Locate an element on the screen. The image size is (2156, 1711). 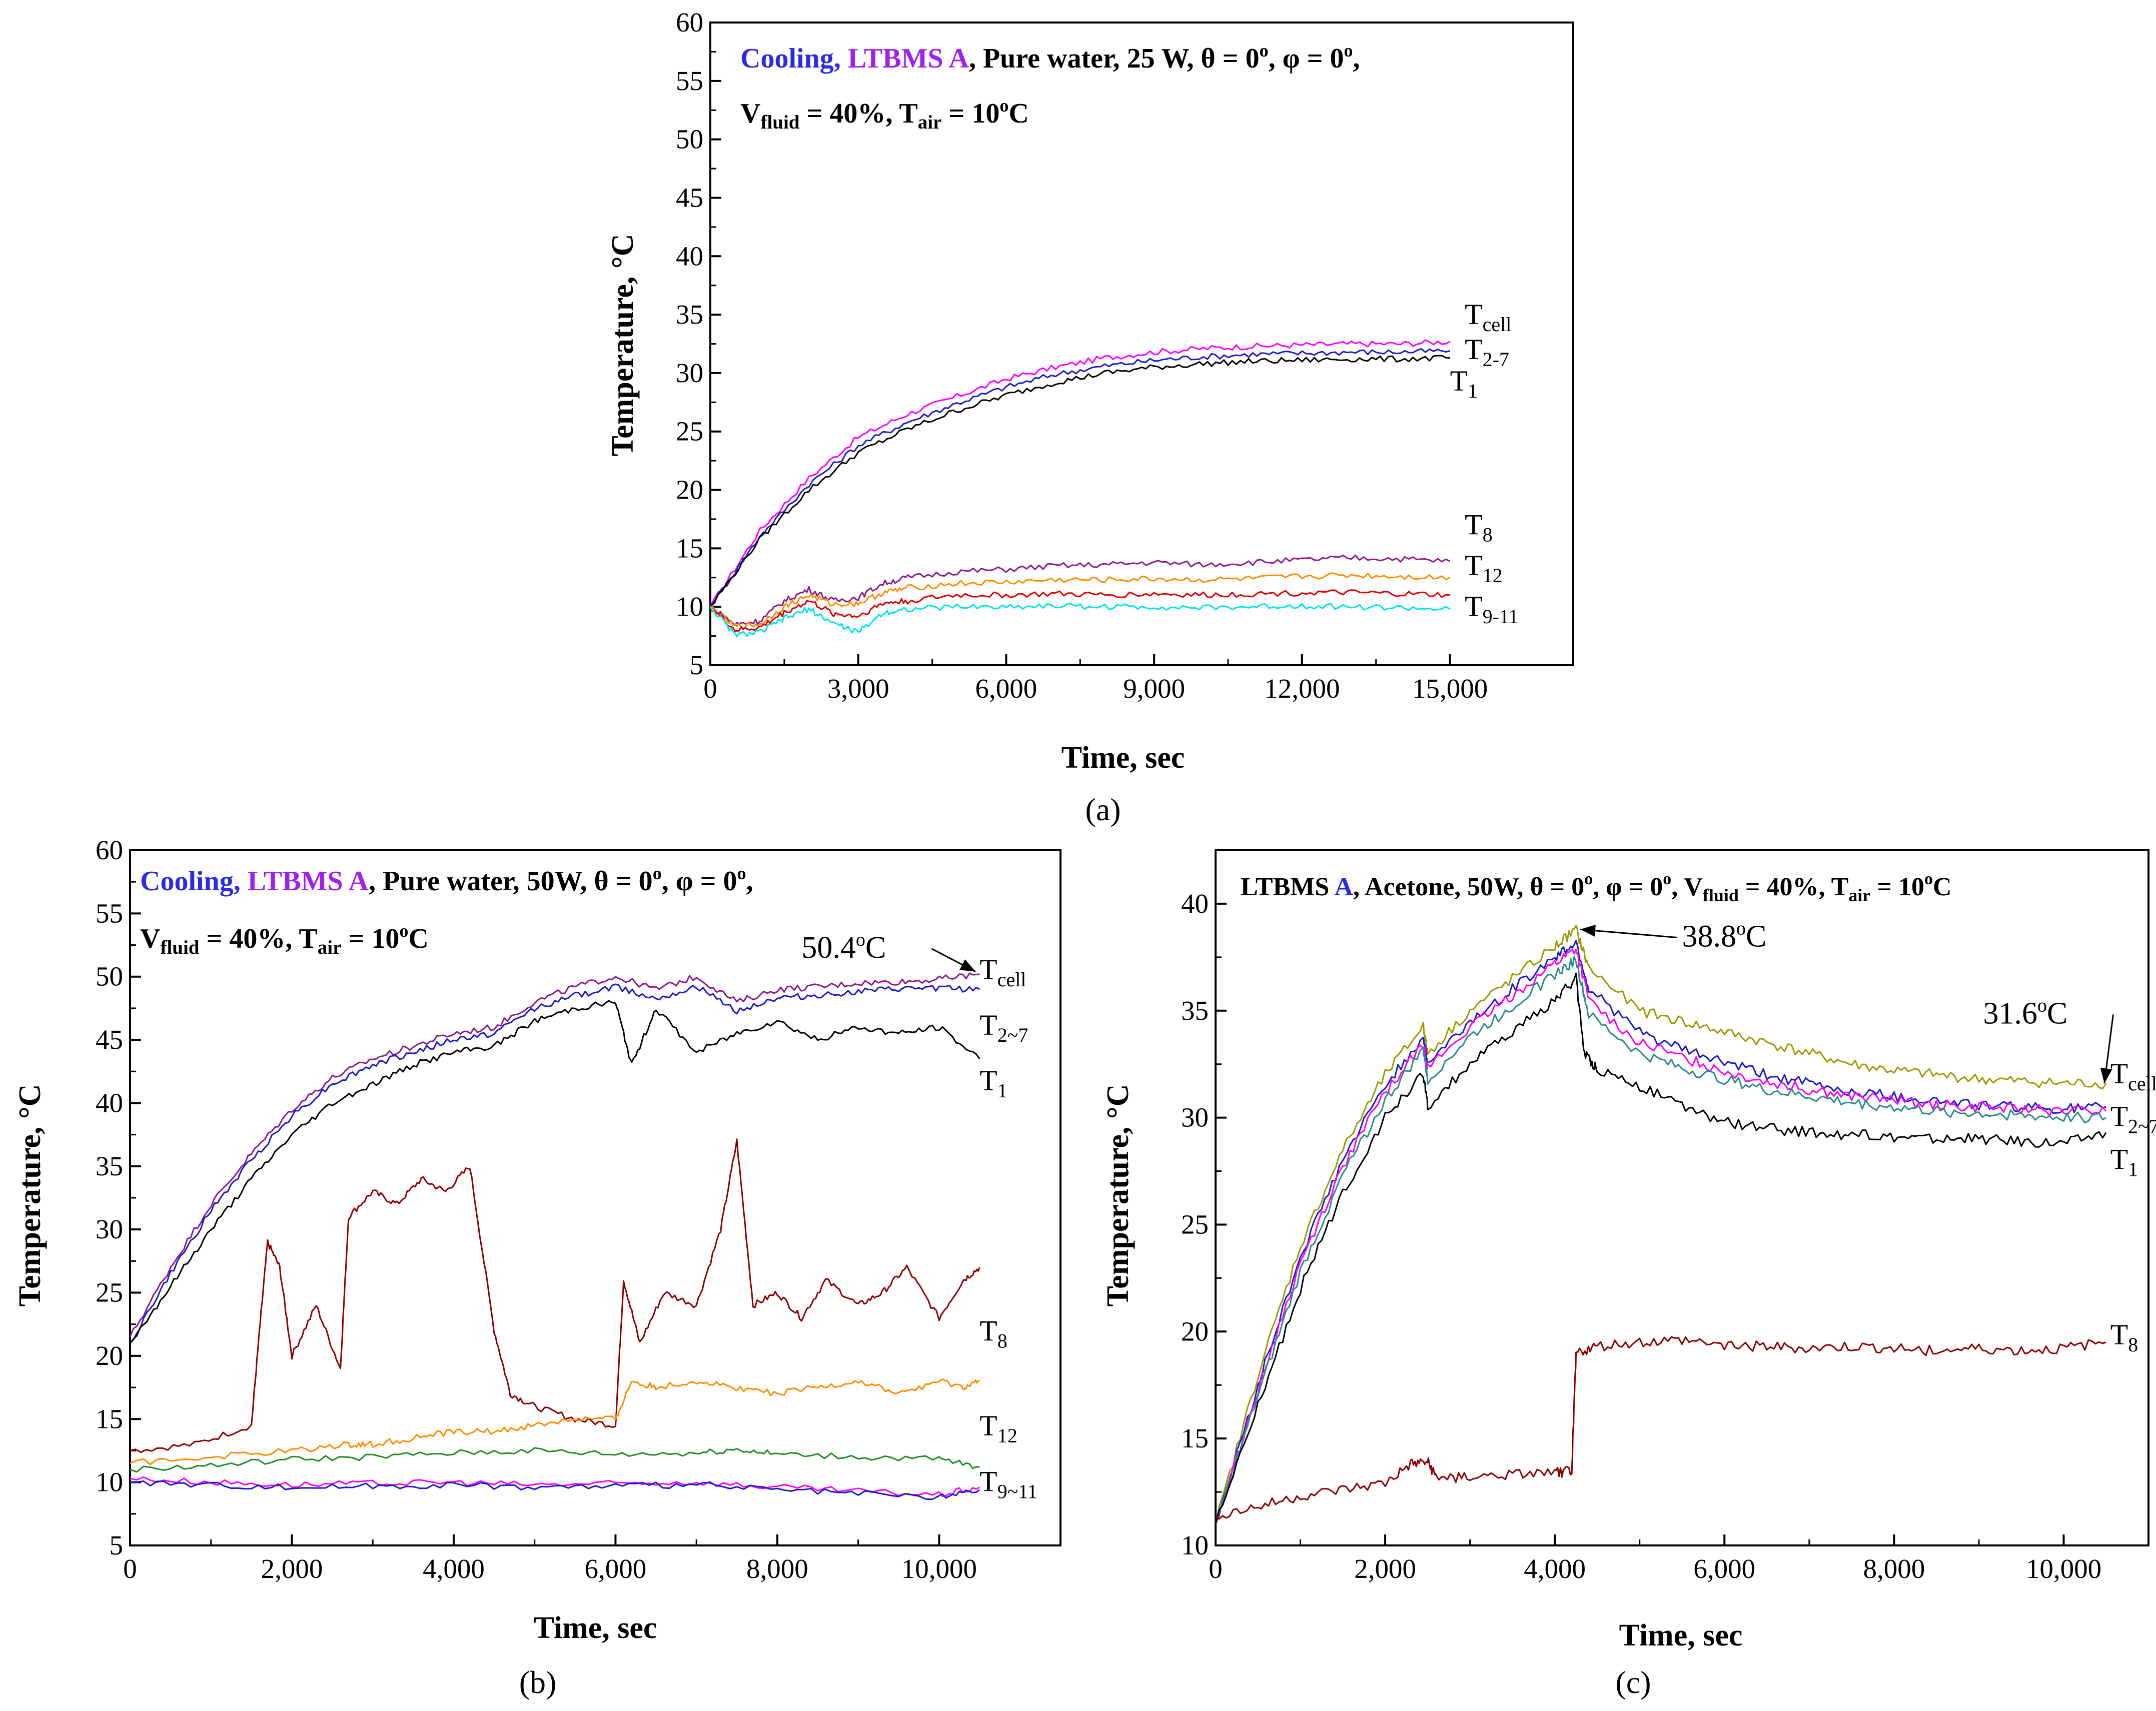
series-label: T9~11 is located at coordinates (1008, 1483).